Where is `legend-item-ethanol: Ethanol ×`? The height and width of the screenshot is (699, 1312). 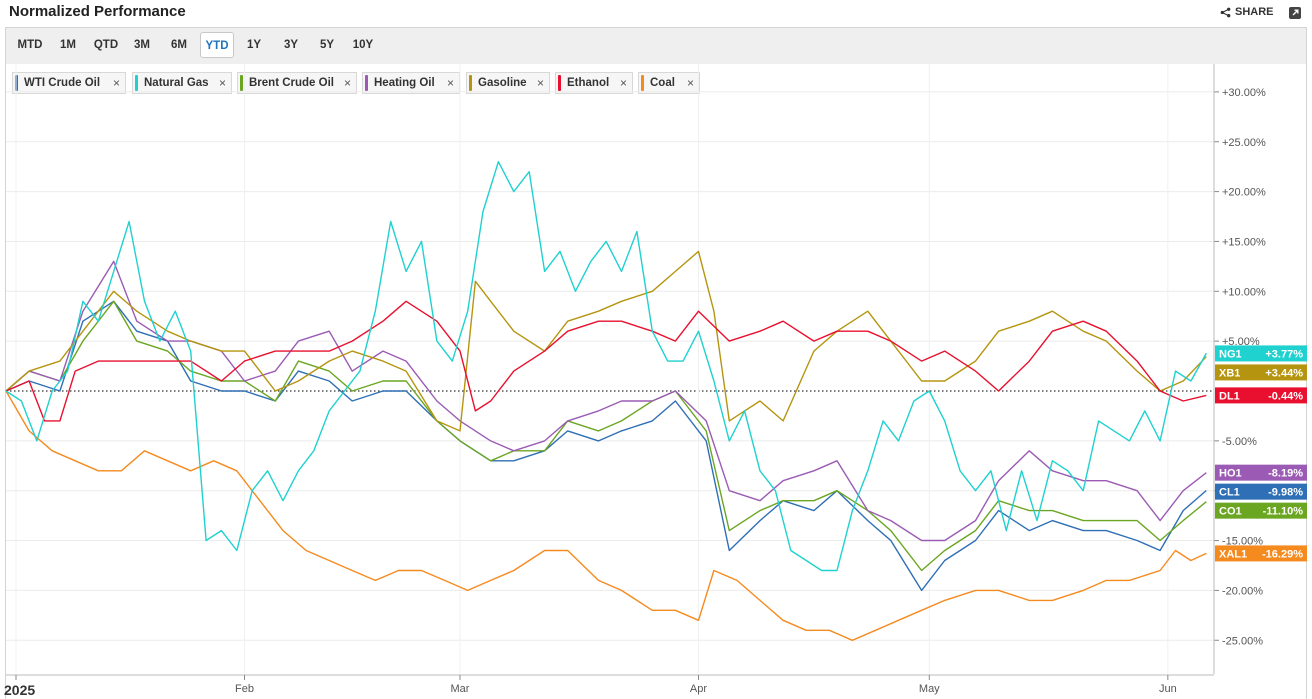 legend-item-ethanol: Ethanol × is located at coordinates (594, 83).